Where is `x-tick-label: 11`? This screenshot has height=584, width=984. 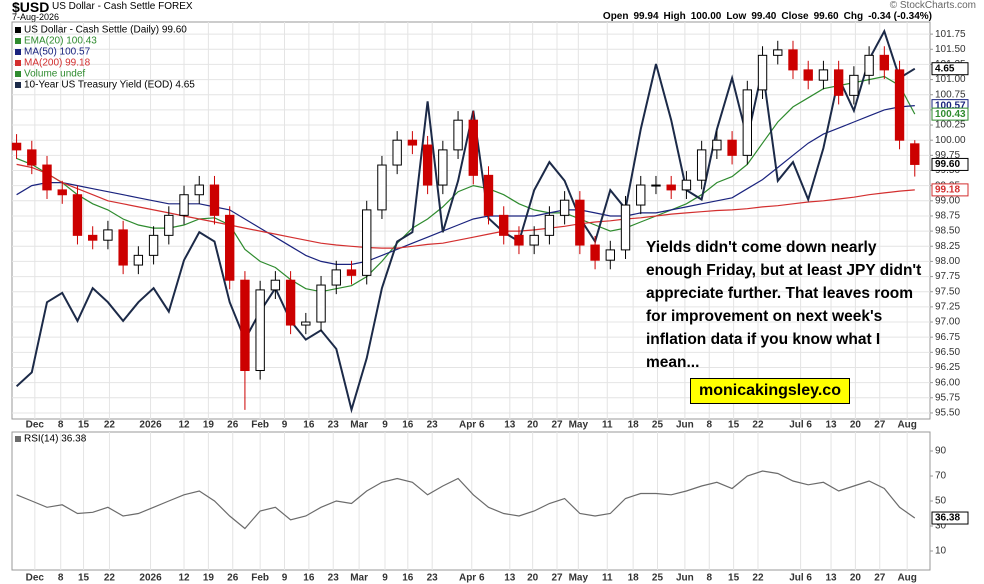 x-tick-label: 11 is located at coordinates (607, 578).